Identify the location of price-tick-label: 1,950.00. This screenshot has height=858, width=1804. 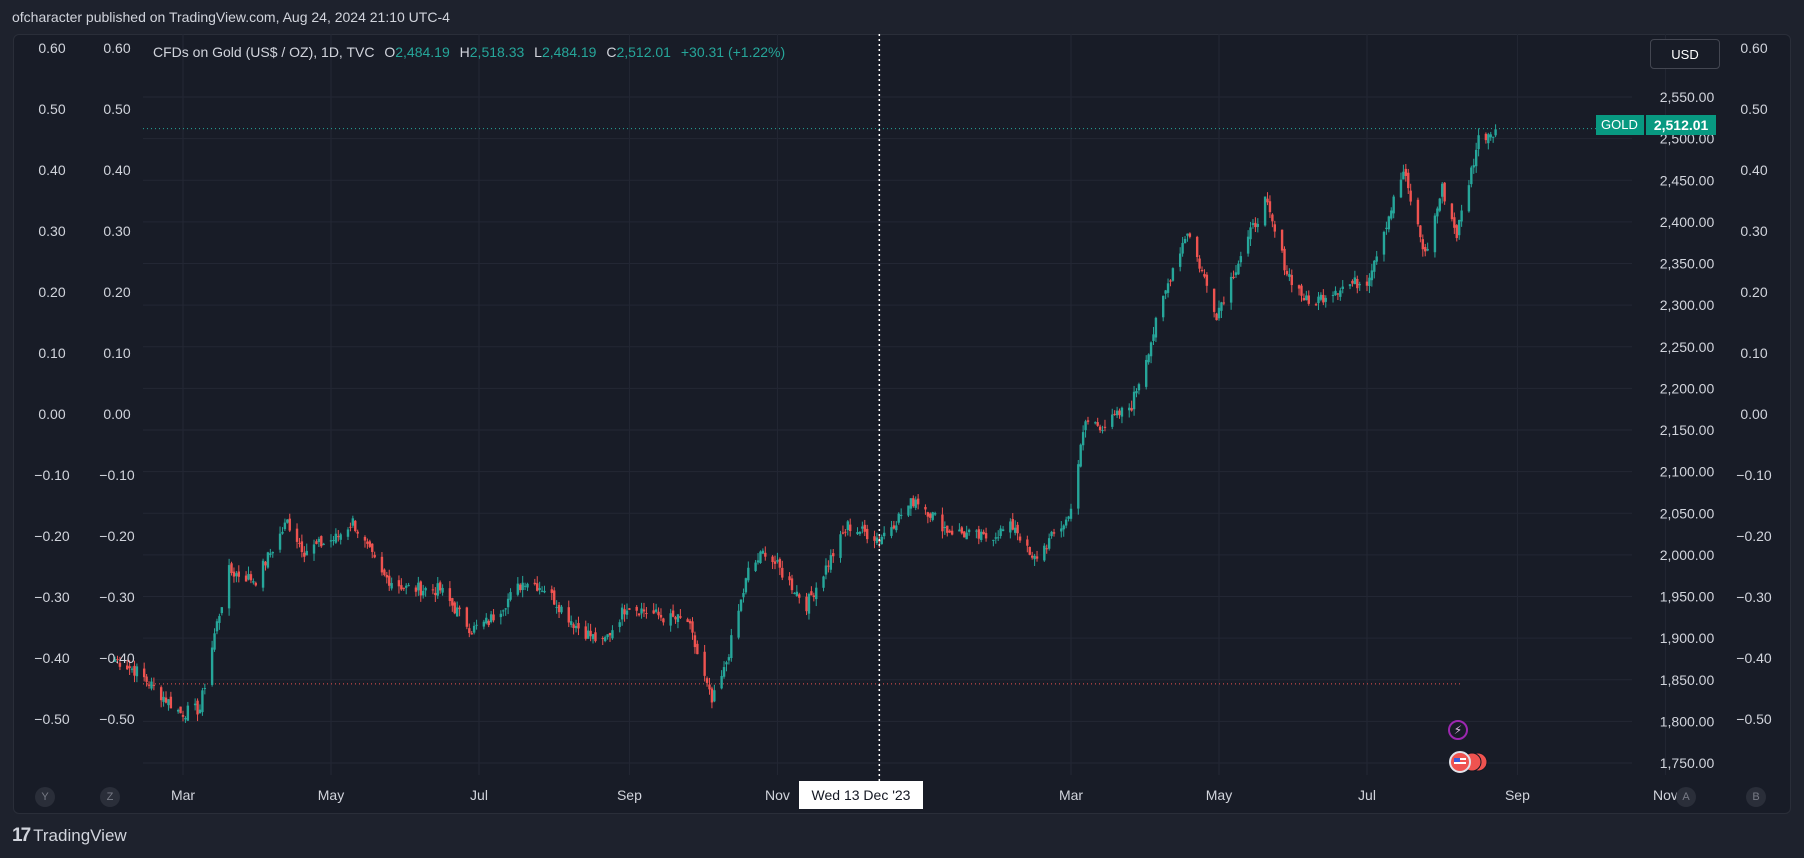
(1687, 597).